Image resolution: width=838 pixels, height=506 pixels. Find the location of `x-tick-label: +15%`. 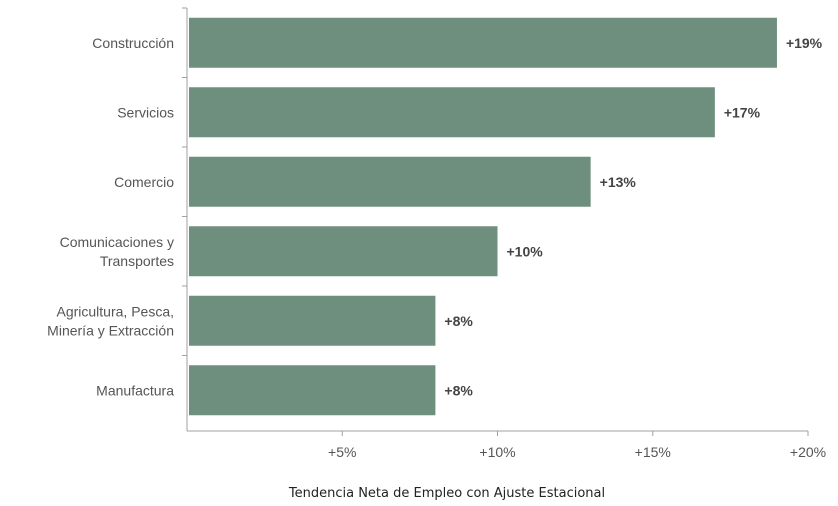

x-tick-label: +15% is located at coordinates (653, 452).